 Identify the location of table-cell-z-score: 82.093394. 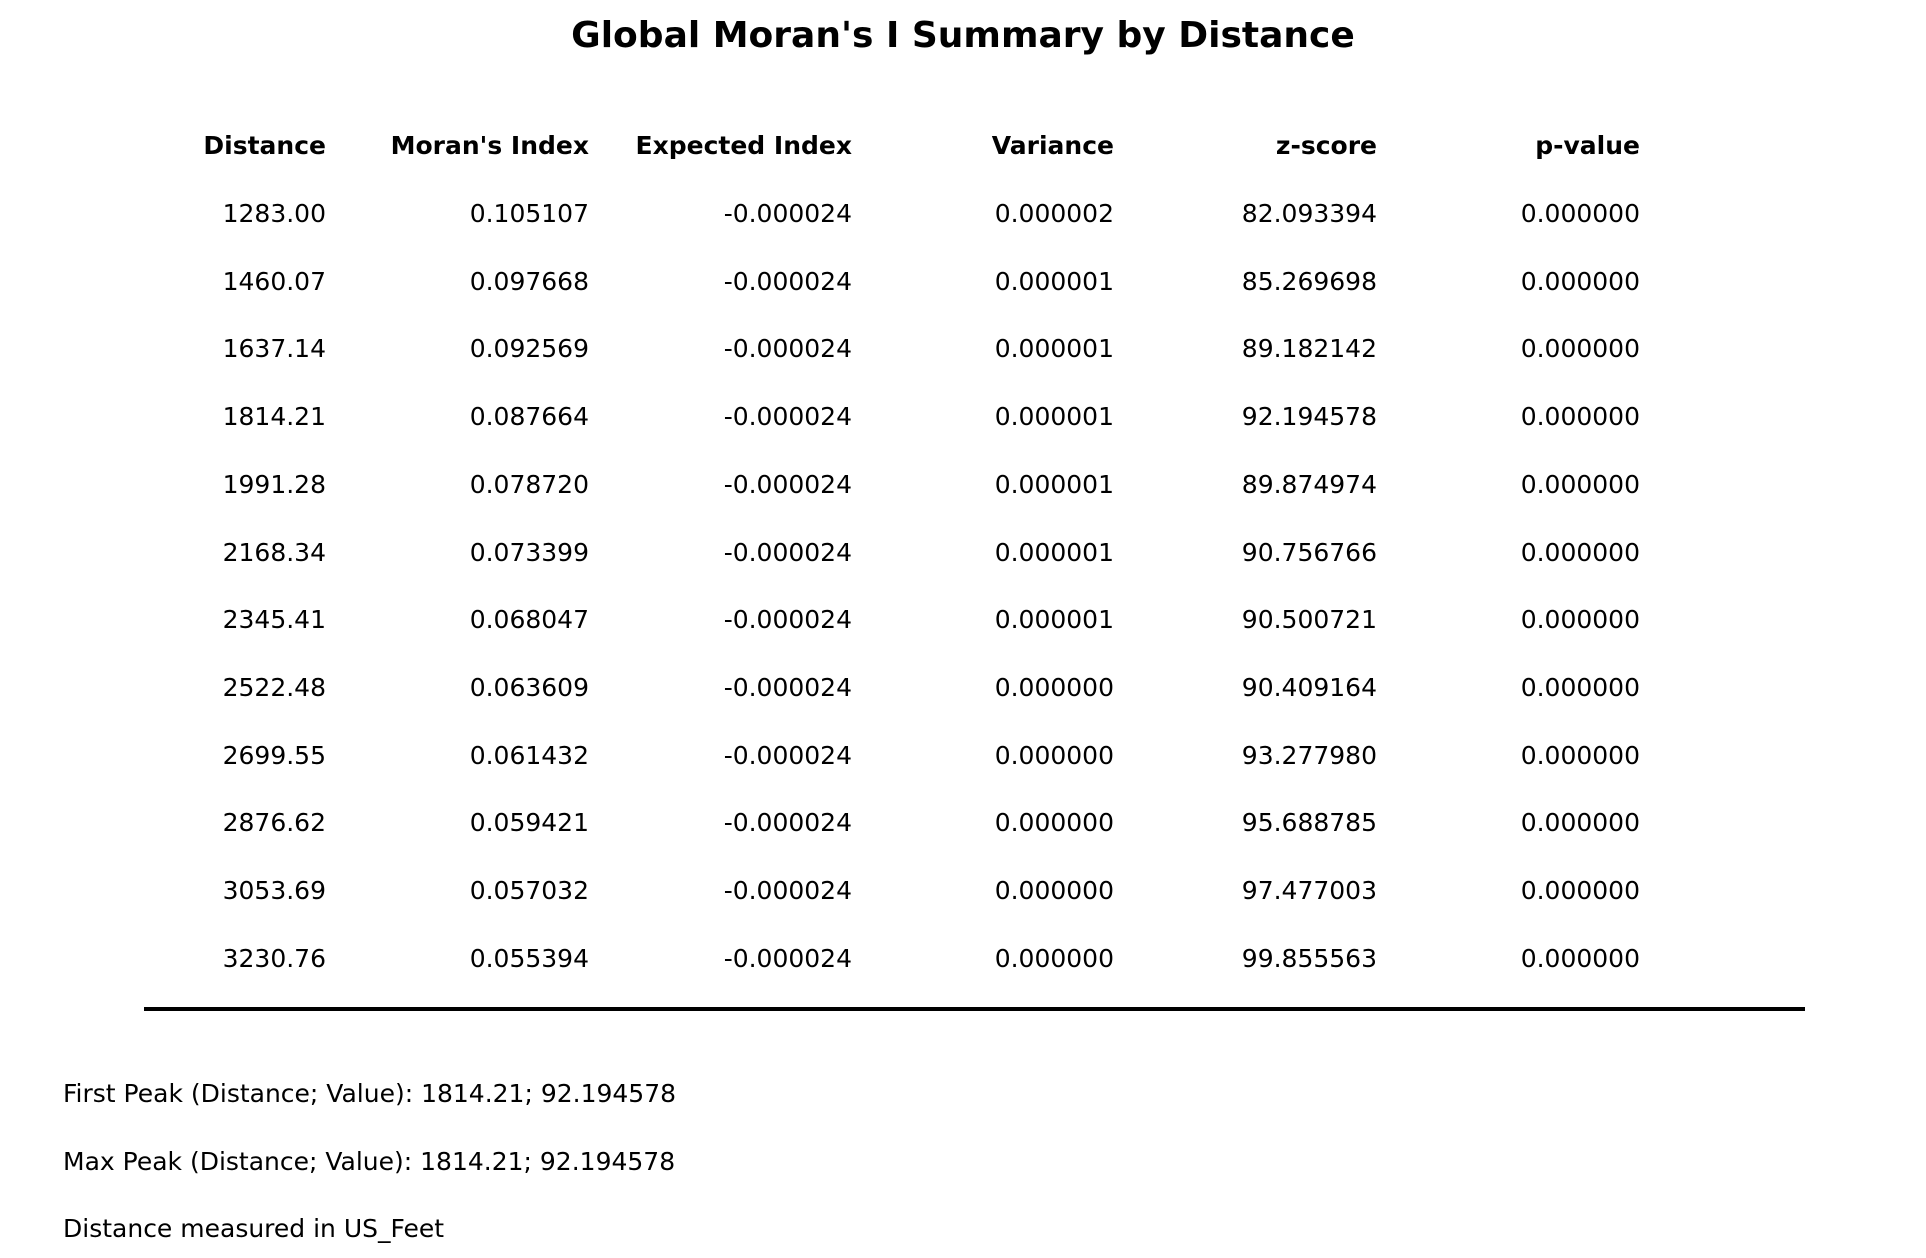
(1309, 213).